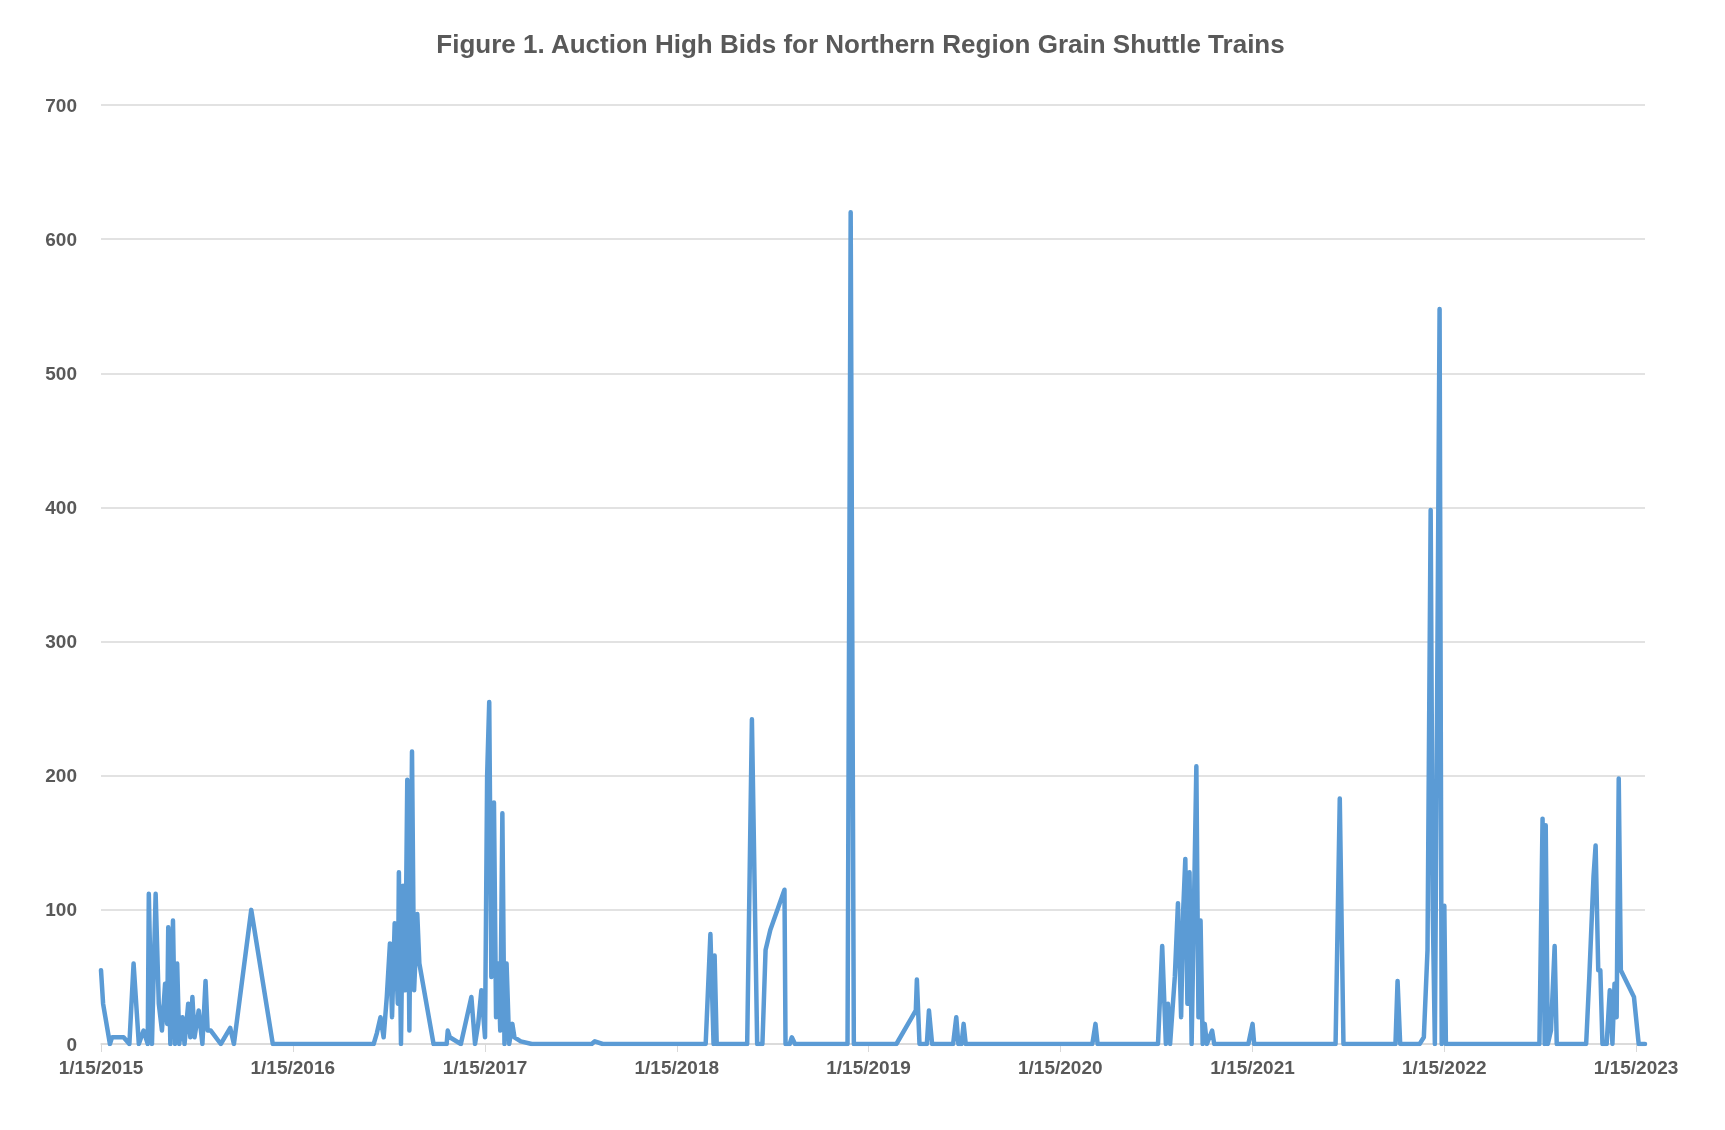 This screenshot has height=1130, width=1725. Describe the element at coordinates (61, 642) in the screenshot. I see `y-tick-label: 300` at that location.